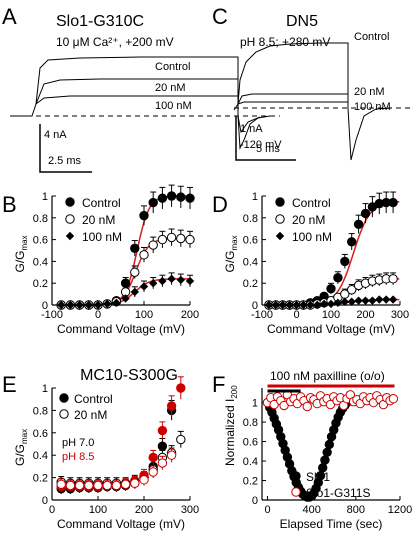  I want to click on x-tick-label: 1200, so click(400, 510).